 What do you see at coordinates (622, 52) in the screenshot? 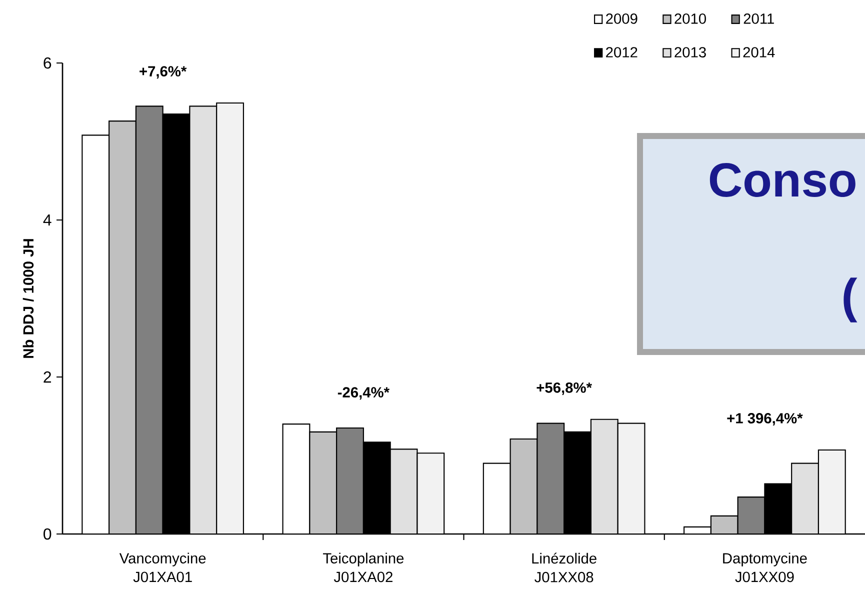
I see `legend-label: 2012` at bounding box center [622, 52].